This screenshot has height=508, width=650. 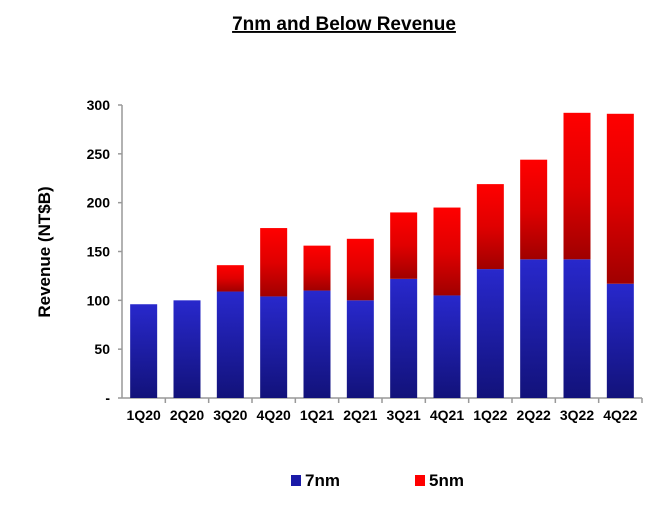 What do you see at coordinates (620, 198) in the screenshot?
I see `bar-5nm-4Q22` at bounding box center [620, 198].